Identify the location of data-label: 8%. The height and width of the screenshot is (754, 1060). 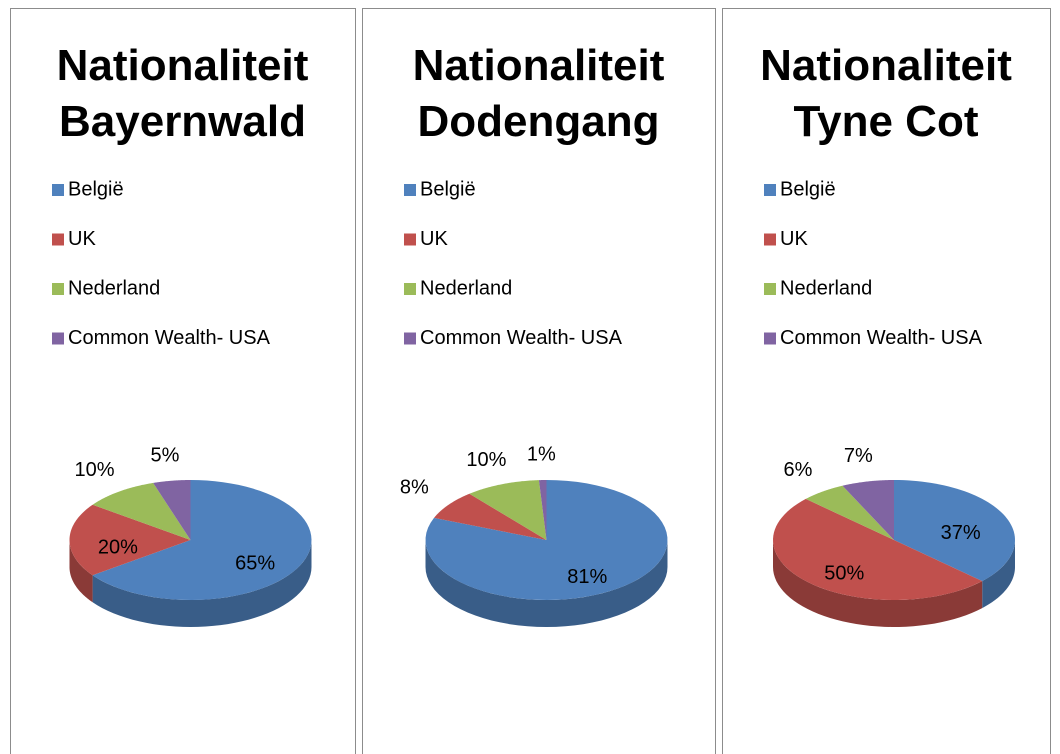
(414, 488).